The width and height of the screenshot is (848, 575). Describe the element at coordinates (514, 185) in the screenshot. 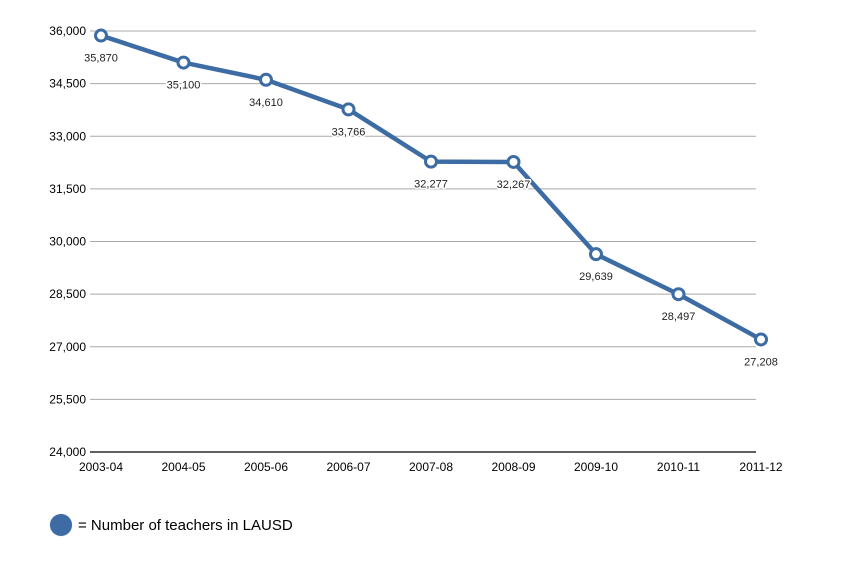

I see `data-label: 32,267` at that location.